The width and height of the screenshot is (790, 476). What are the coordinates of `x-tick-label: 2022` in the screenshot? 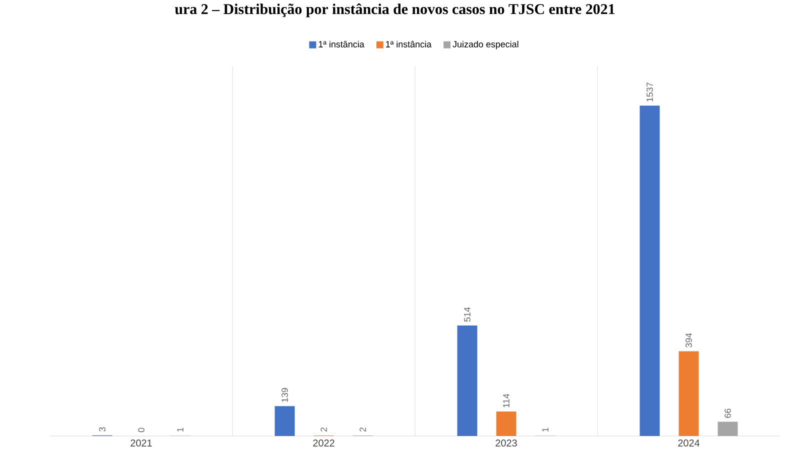 It's located at (323, 443).